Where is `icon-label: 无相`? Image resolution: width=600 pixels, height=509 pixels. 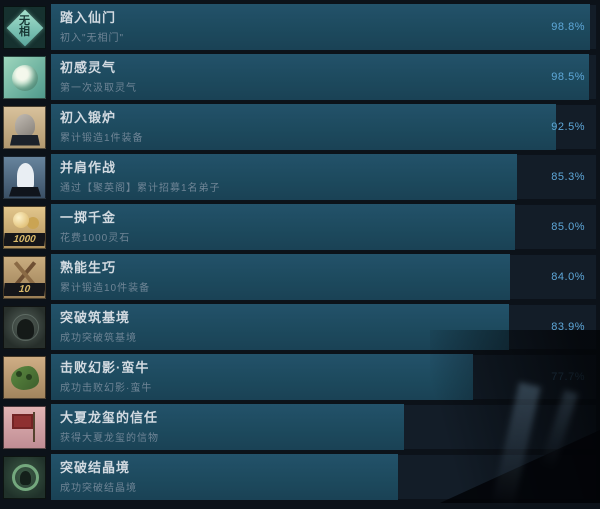
icon-label: 无相 is located at coordinates (24, 26).